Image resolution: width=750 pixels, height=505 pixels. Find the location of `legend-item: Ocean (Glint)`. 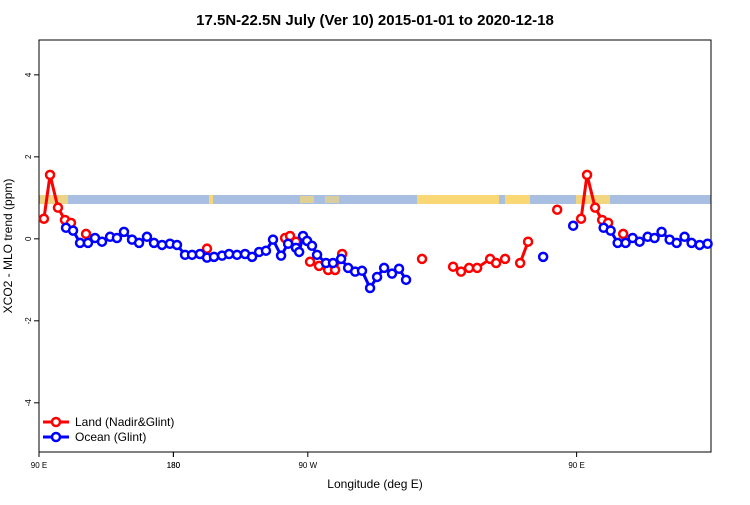

legend-item: Ocean (Glint) is located at coordinates (94, 437).